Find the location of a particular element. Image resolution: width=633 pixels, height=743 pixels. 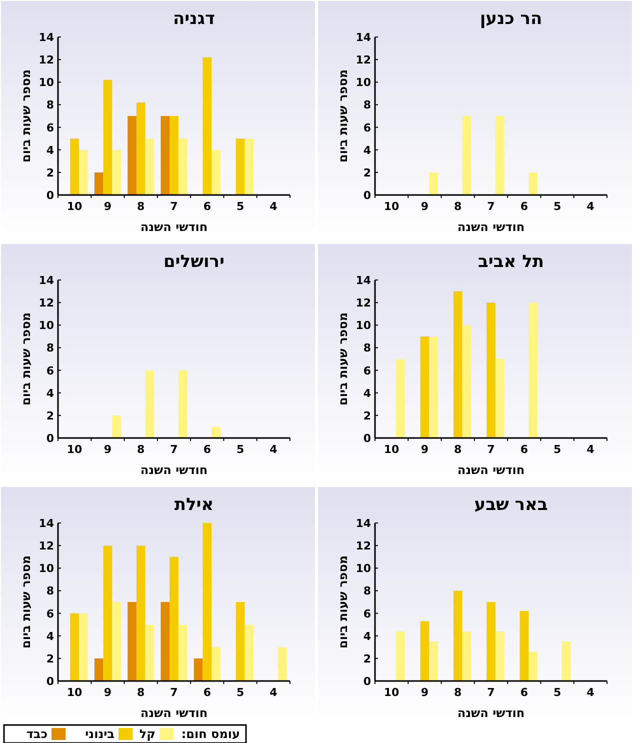

legend-label: בינוני is located at coordinates (99, 734).